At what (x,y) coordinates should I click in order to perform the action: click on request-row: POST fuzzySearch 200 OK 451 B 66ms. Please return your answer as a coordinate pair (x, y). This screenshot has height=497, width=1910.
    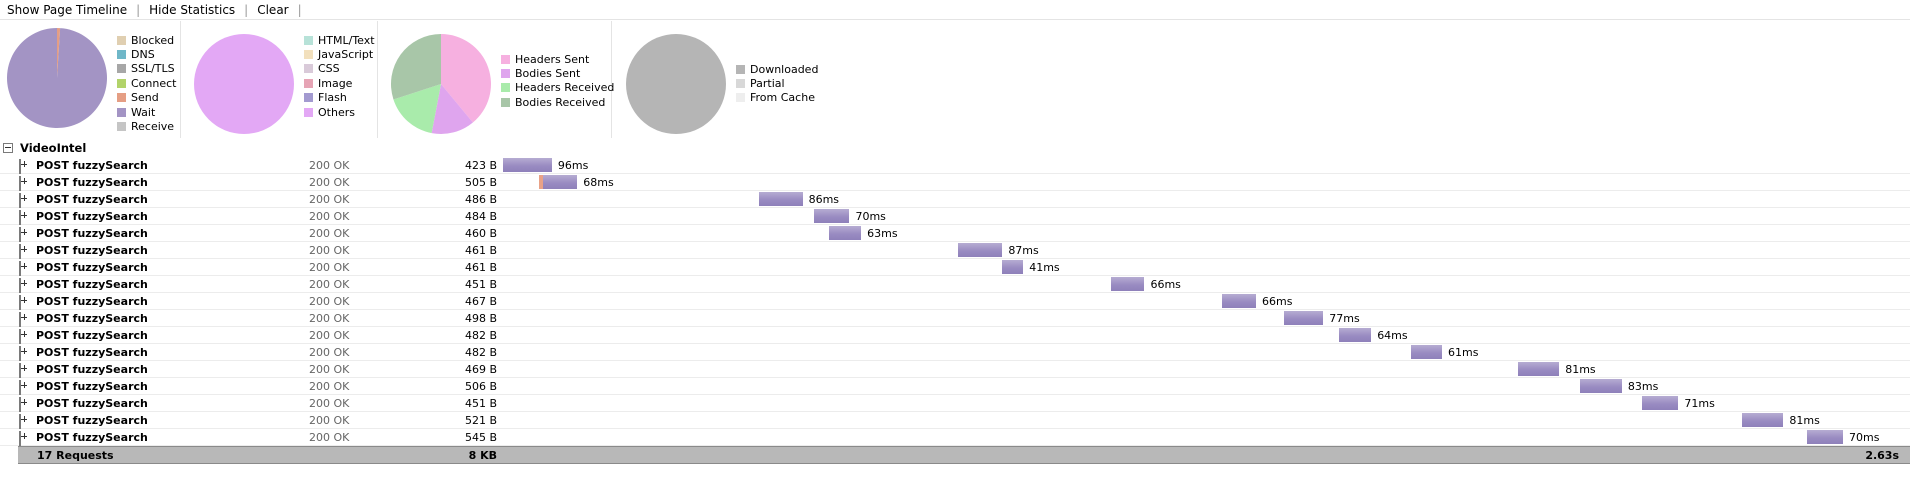
    Looking at the image, I should click on (955, 284).